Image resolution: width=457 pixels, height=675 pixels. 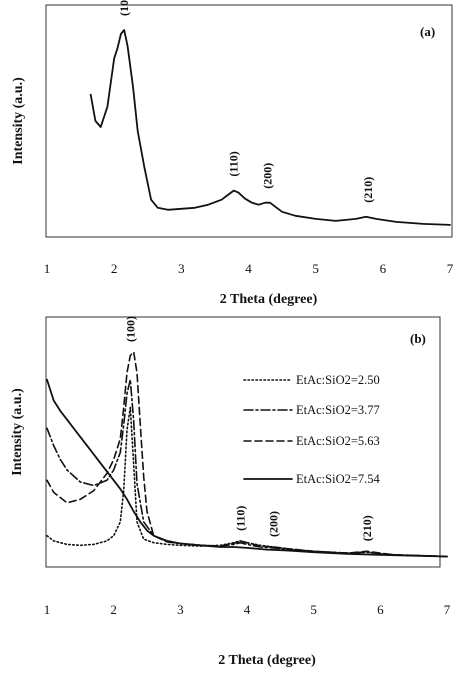 What do you see at coordinates (338, 380) in the screenshot?
I see `legend-entry: EtAc:SiO2=2.50` at bounding box center [338, 380].